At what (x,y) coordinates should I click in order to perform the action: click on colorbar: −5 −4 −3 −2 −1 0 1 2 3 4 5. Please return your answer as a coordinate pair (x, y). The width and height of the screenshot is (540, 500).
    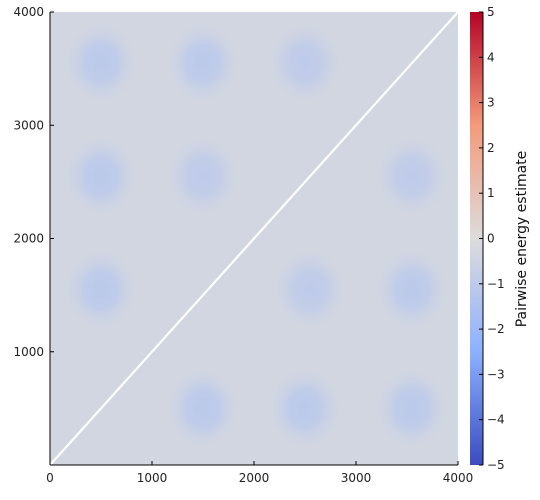
    Looking at the image, I should click on (487, 238).